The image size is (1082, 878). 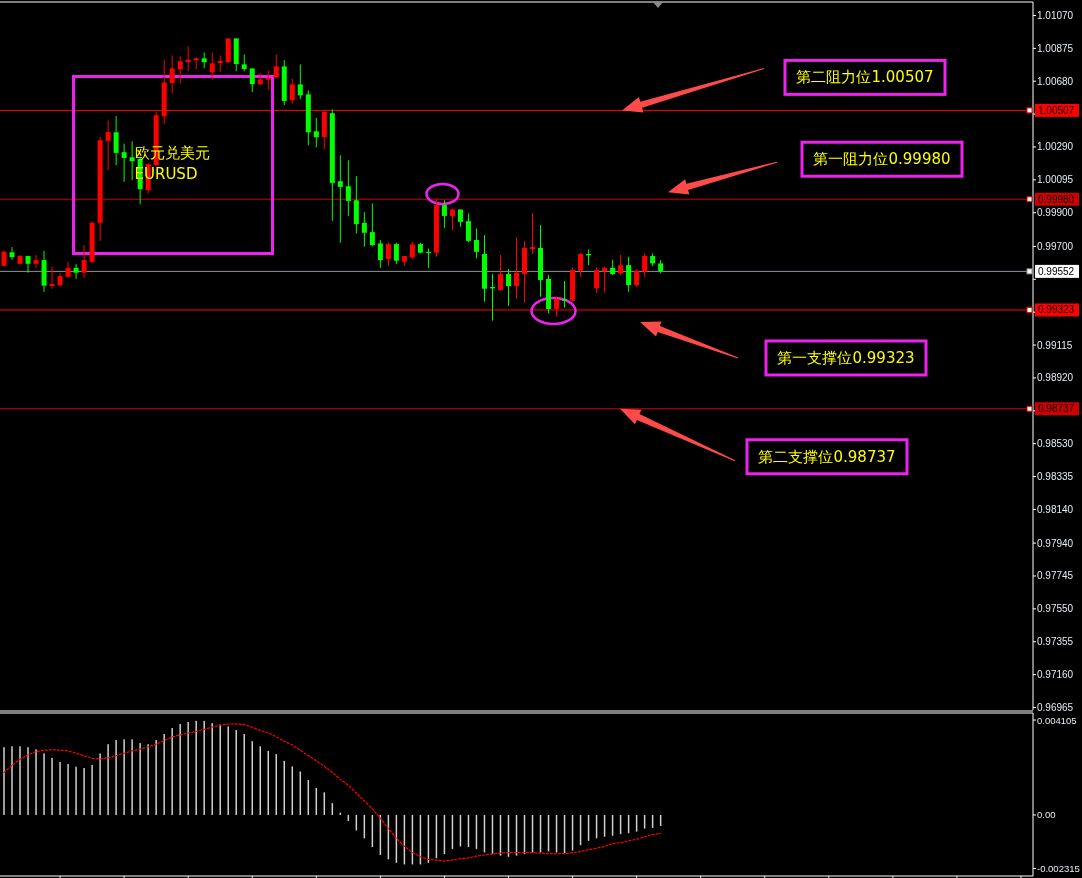 What do you see at coordinates (1055, 707) in the screenshot?
I see `y-tick-label: 0.96965` at bounding box center [1055, 707].